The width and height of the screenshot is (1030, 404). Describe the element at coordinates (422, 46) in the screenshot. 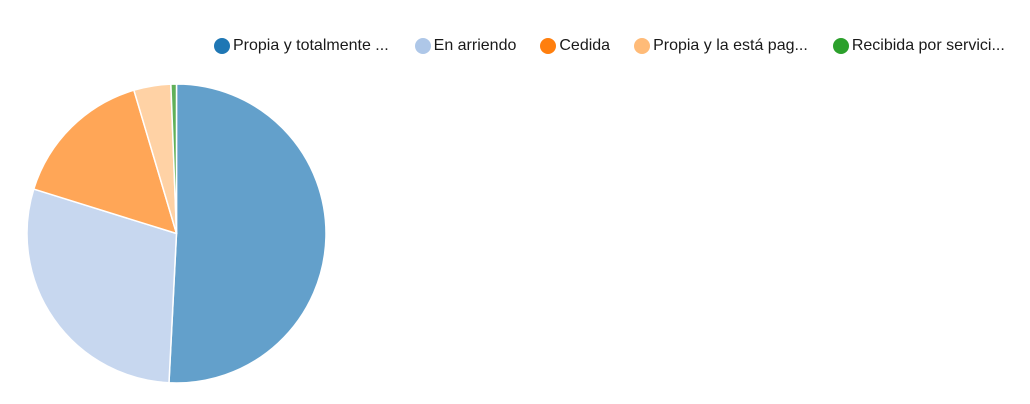

I see `legend-swatch-en-arriendo` at that location.